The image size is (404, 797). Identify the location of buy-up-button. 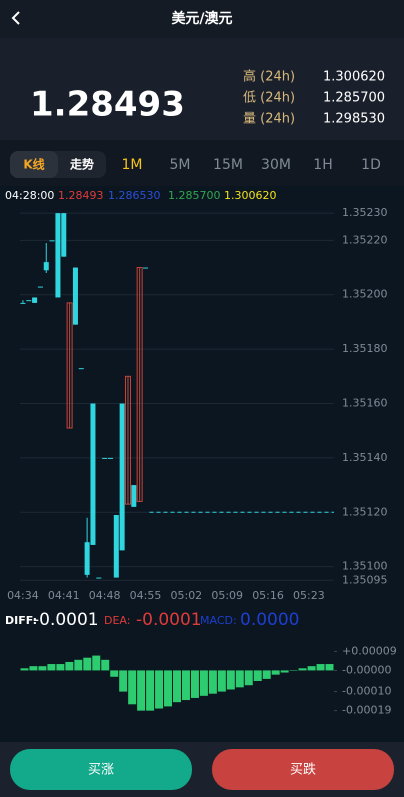
(101, 769).